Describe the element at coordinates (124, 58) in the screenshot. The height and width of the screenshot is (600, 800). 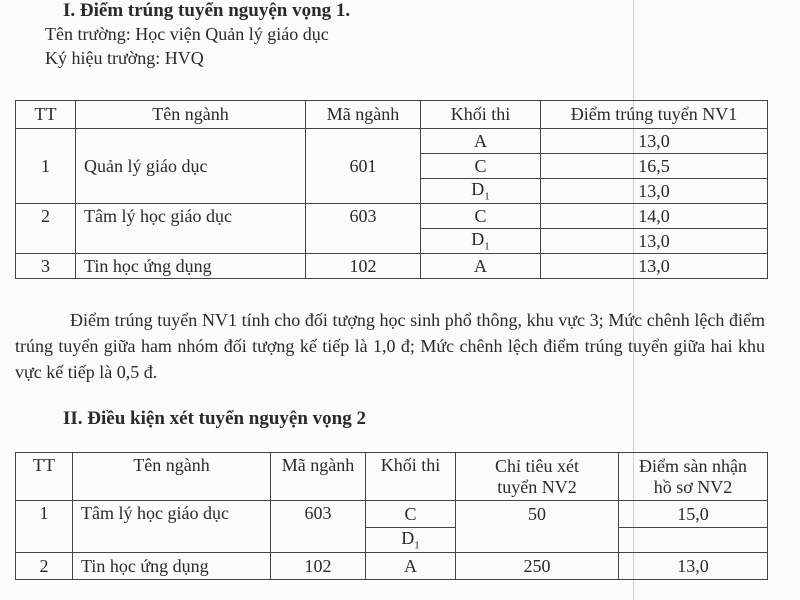
I see `school-code: Ký hiệu trường: HVQ` at that location.